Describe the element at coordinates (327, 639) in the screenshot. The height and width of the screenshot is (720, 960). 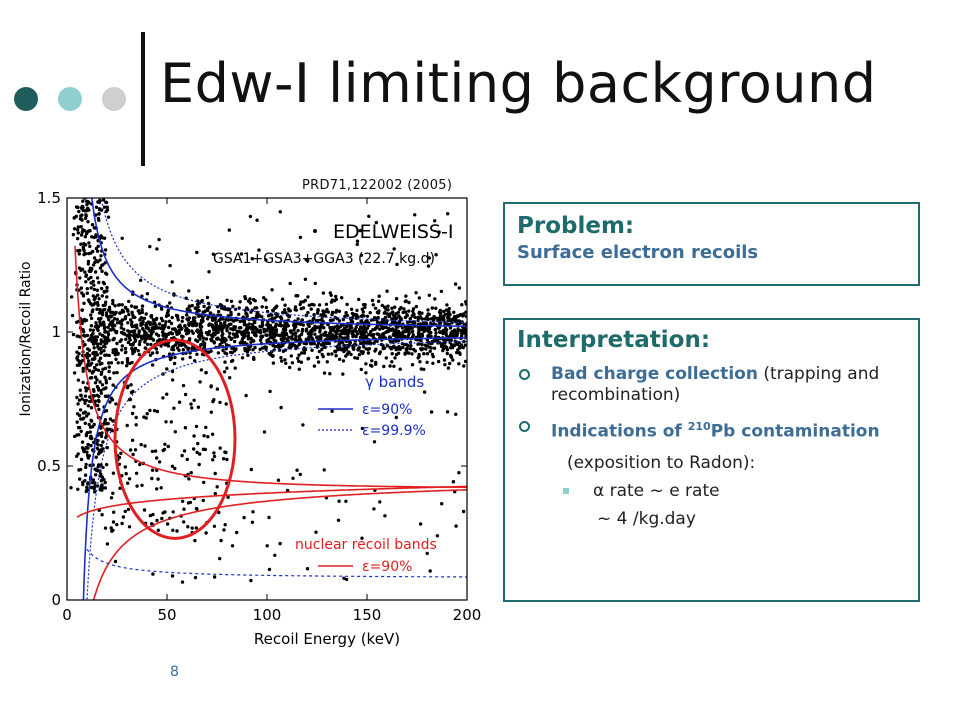
I see `x-axis-label: Recoil Energy (keV)` at that location.